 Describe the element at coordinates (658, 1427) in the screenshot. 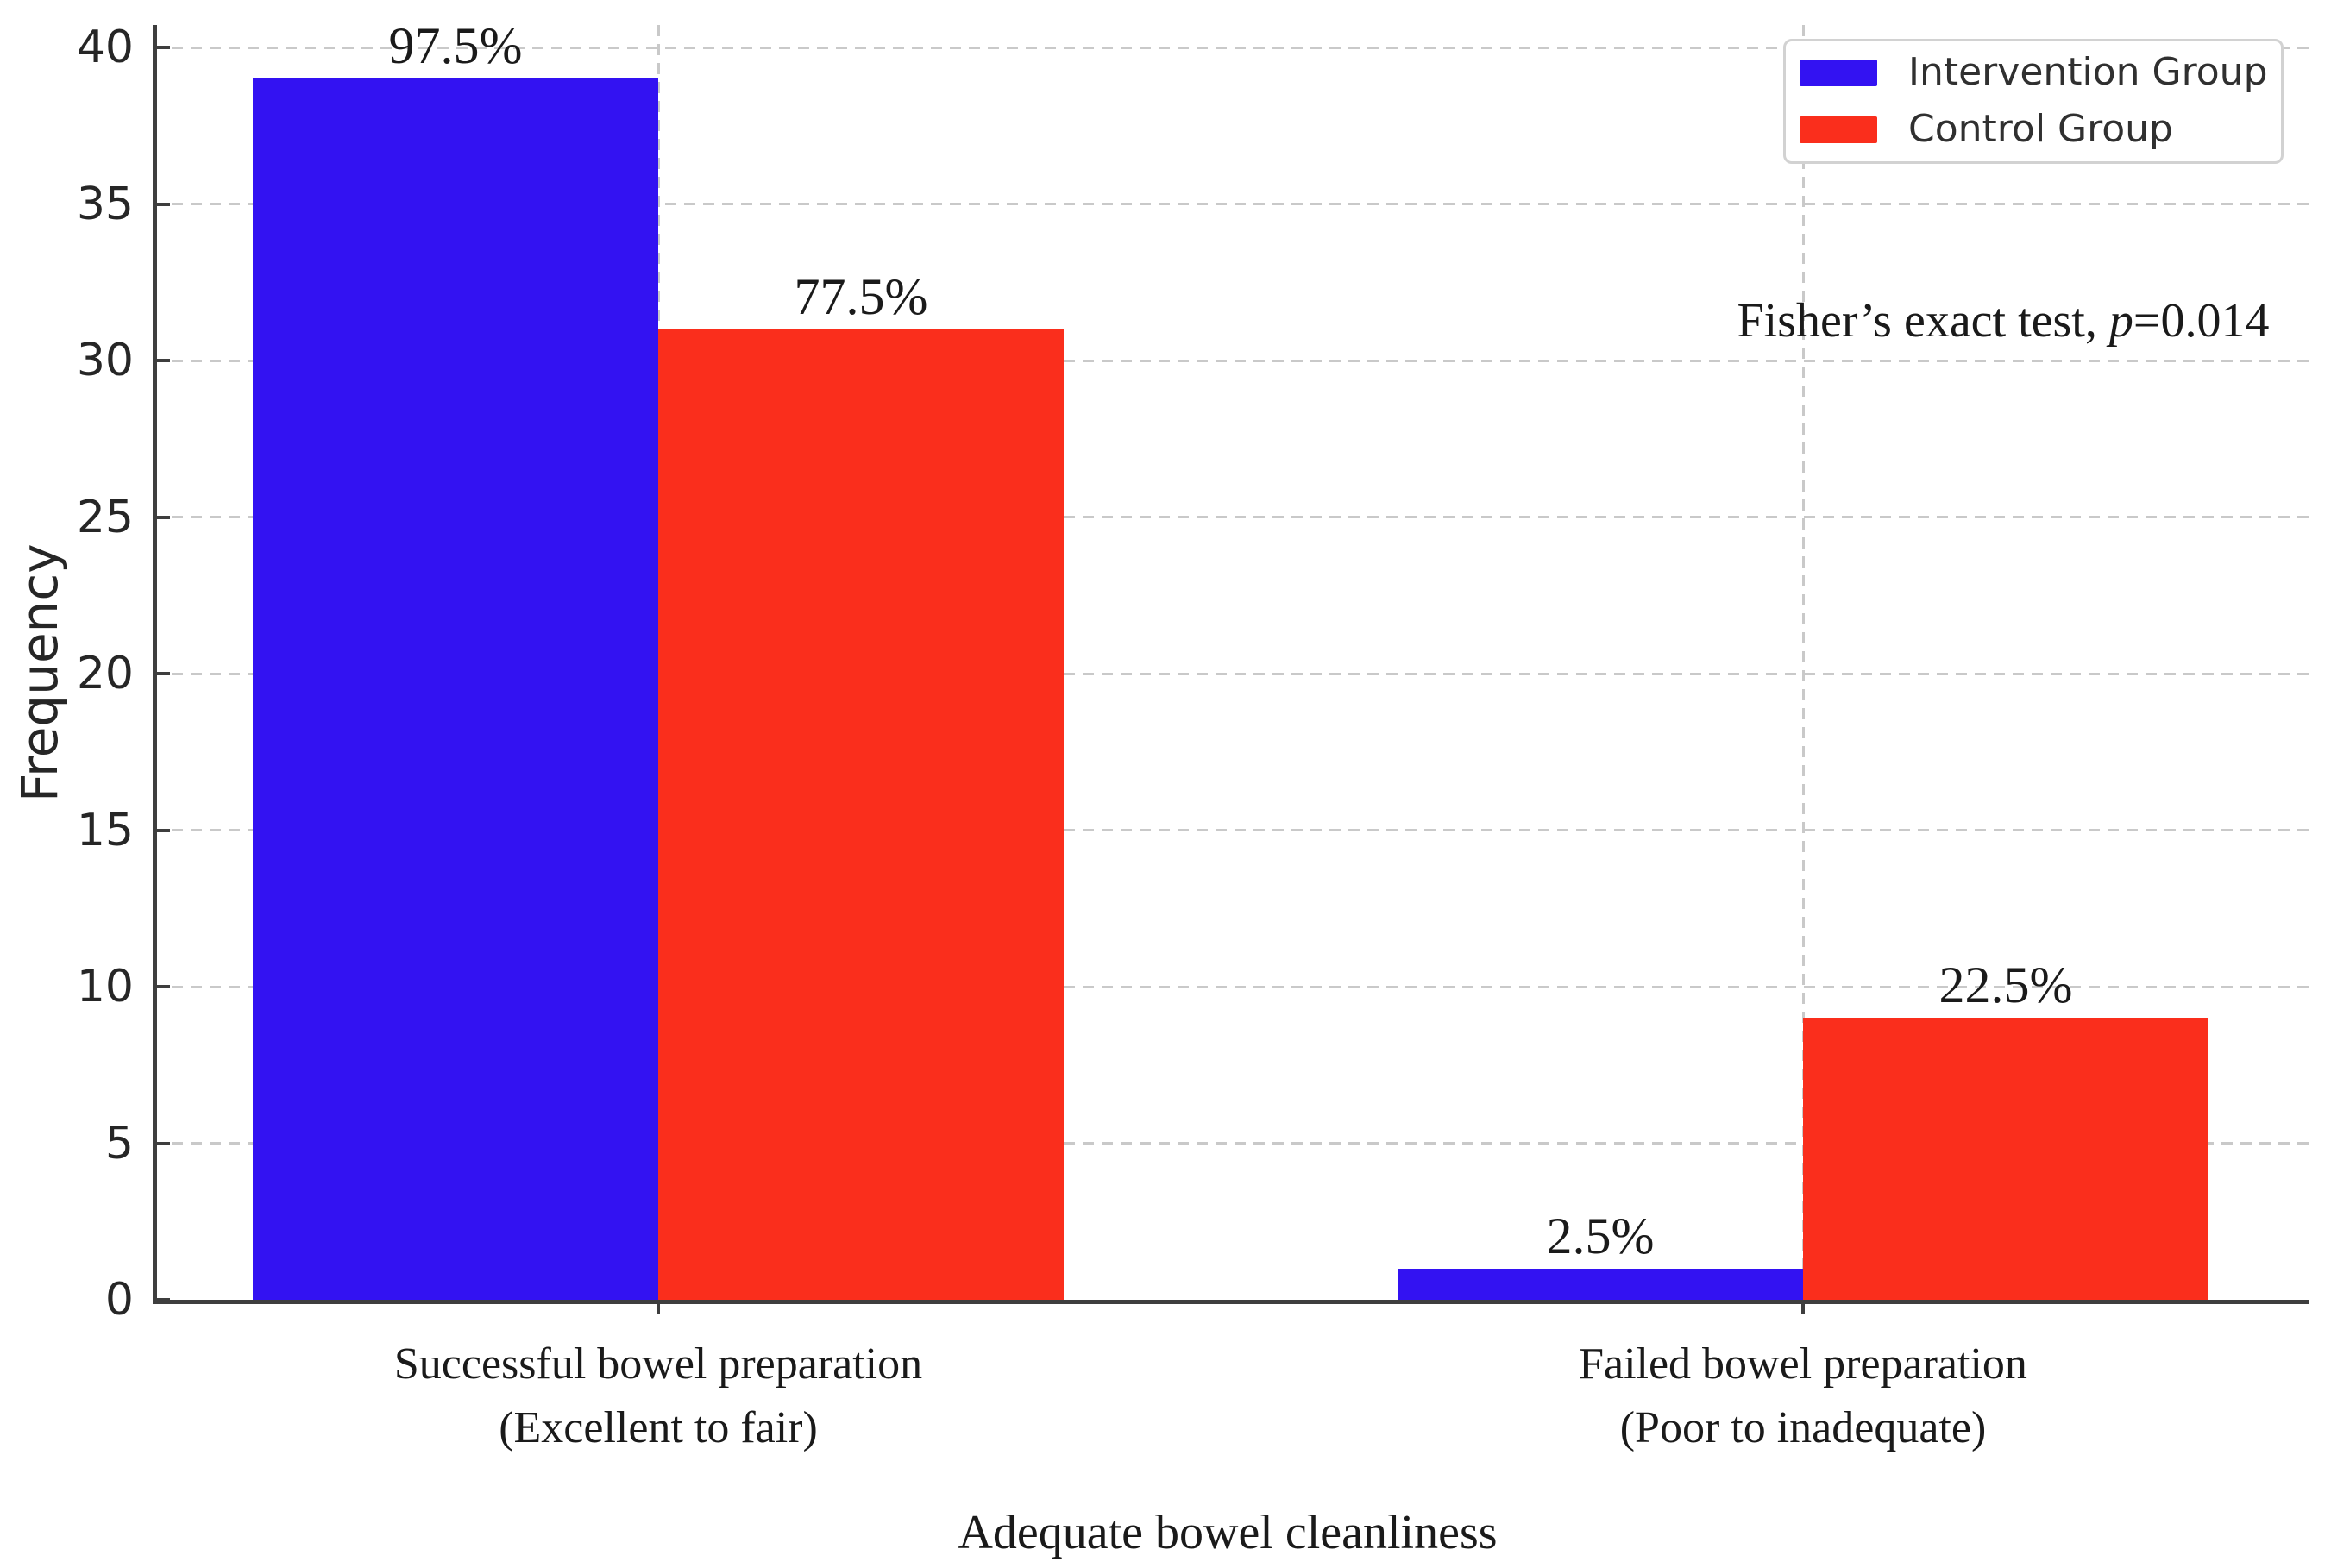

I see `category-label-1-line-2: (Excellent to fair)` at that location.